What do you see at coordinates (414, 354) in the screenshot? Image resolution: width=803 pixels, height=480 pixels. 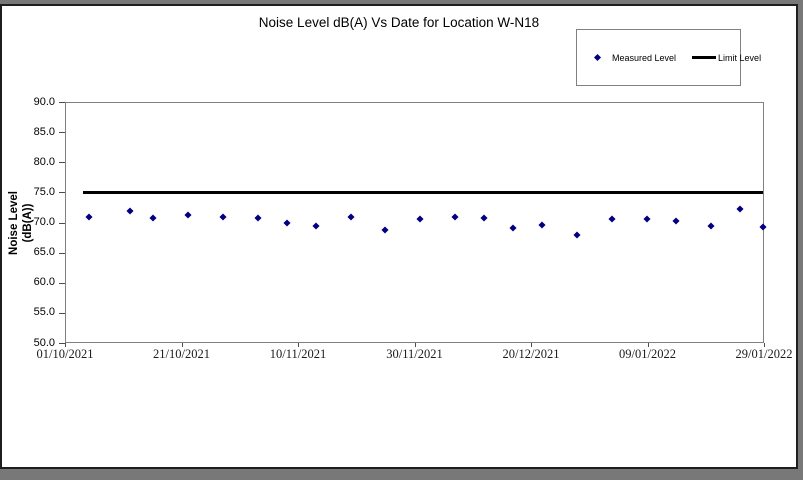 I see `x-axis-tick-label: 30/11/2021` at bounding box center [414, 354].